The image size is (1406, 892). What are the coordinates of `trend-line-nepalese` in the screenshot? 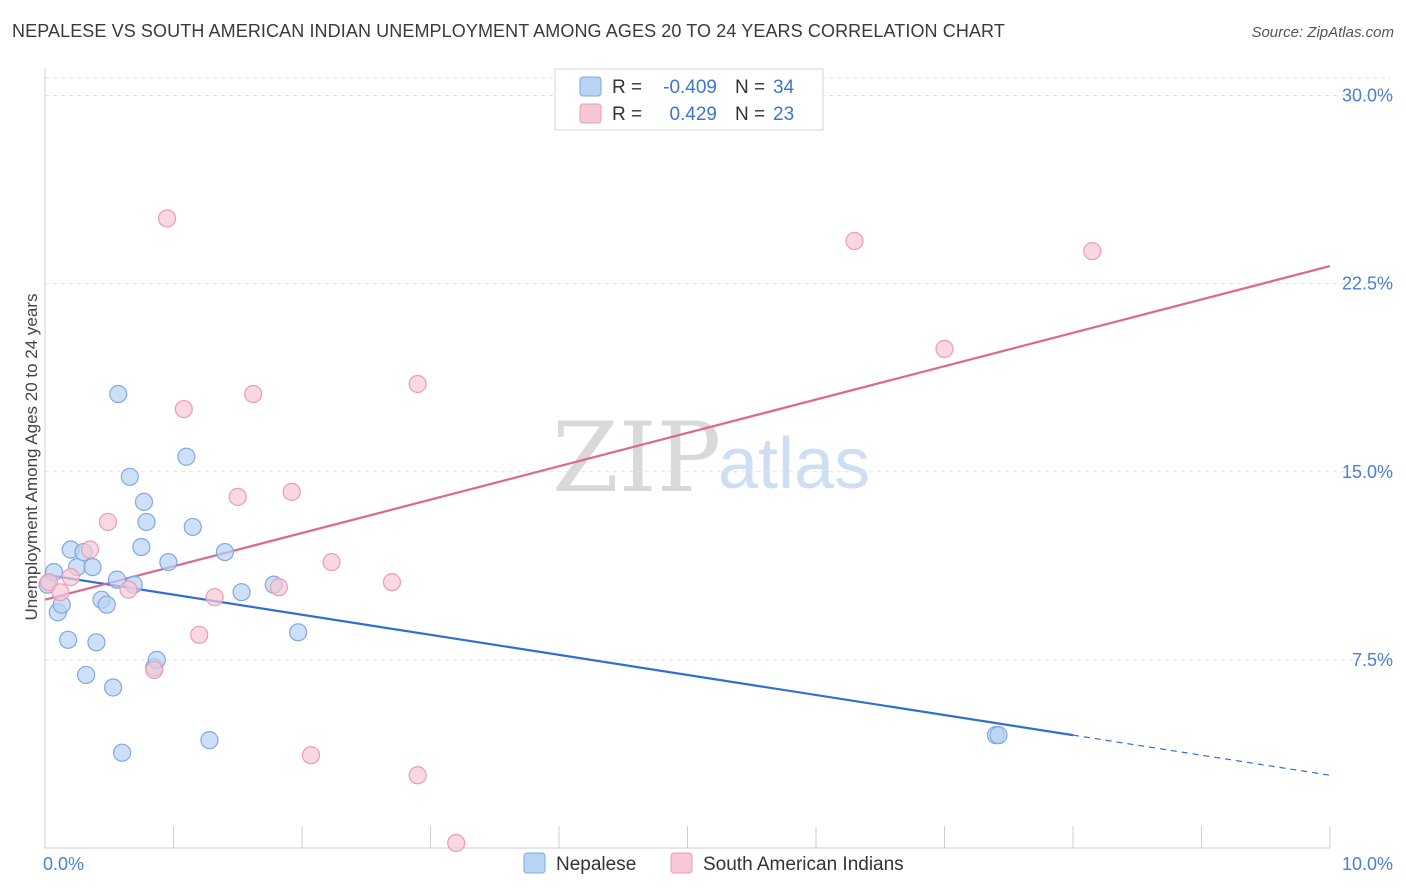 It's located at (559, 655).